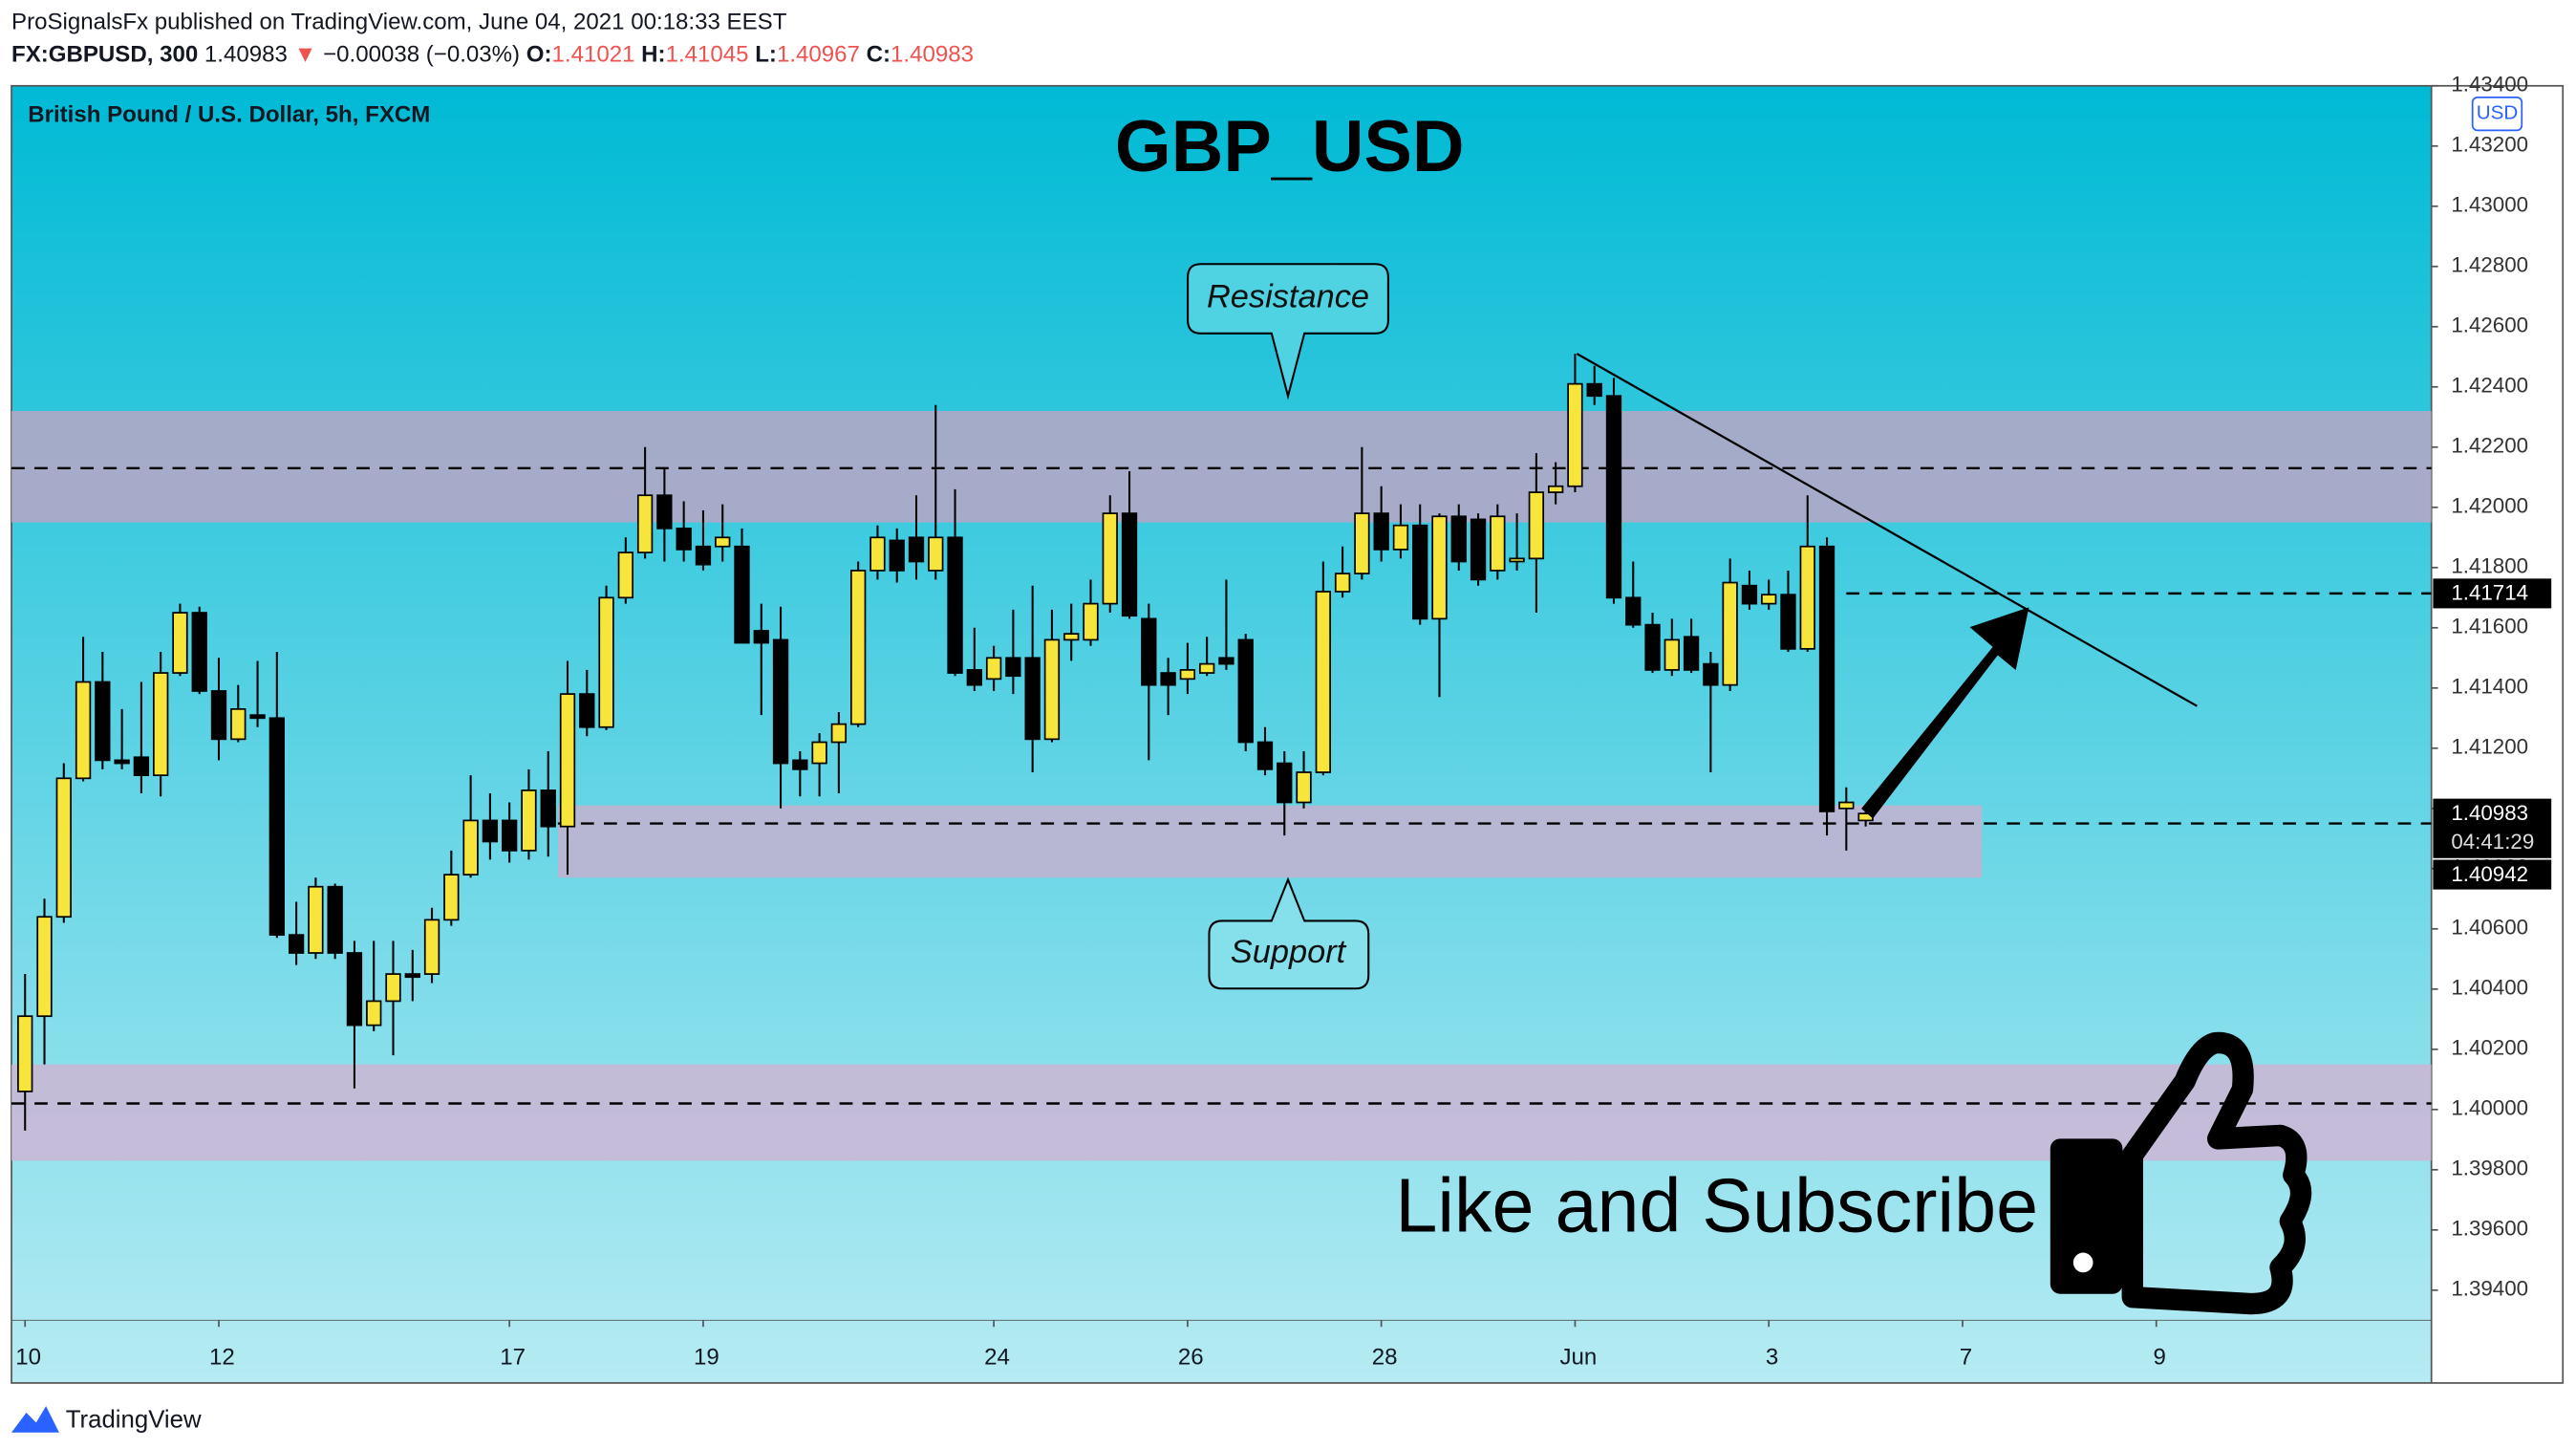 Image resolution: width=2576 pixels, height=1449 pixels. Describe the element at coordinates (593, 55) in the screenshot. I see `open-value: 1.41021` at that location.